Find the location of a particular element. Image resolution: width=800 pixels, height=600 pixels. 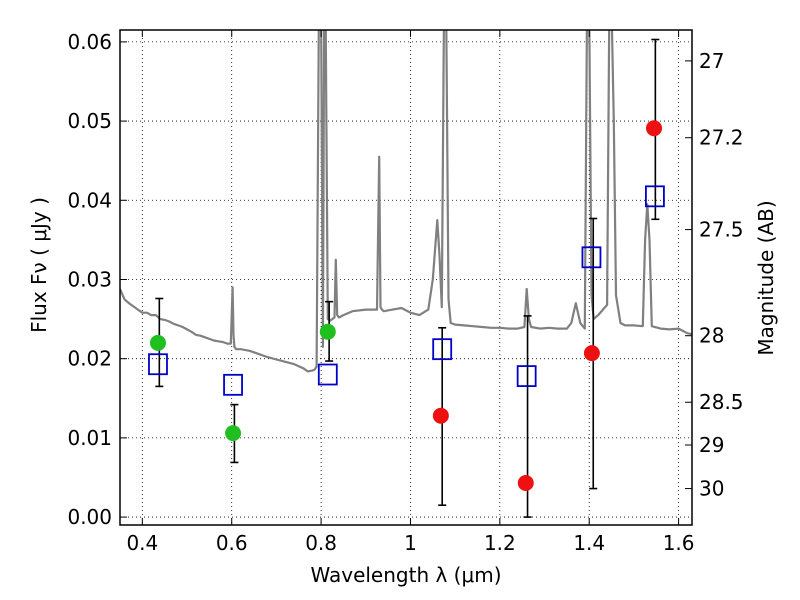

y-tick-label: 0.00 is located at coordinates (89, 517).